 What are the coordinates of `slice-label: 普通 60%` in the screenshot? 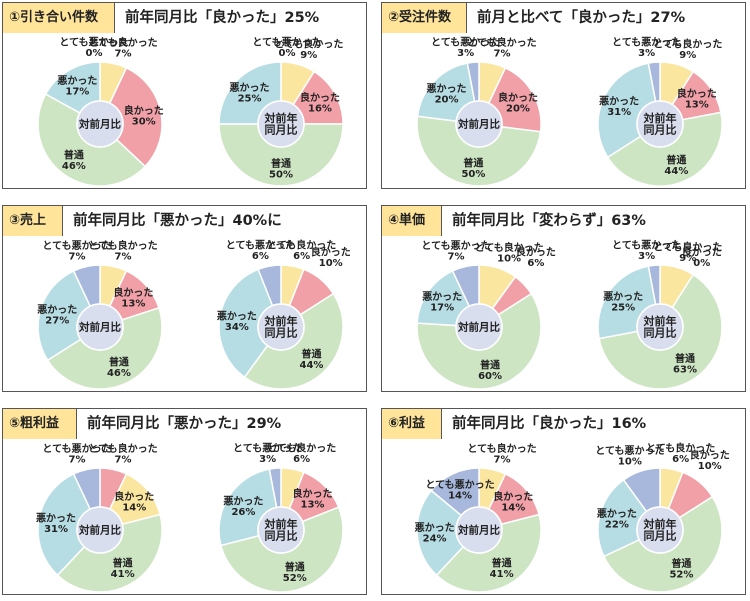 It's located at (490, 370).